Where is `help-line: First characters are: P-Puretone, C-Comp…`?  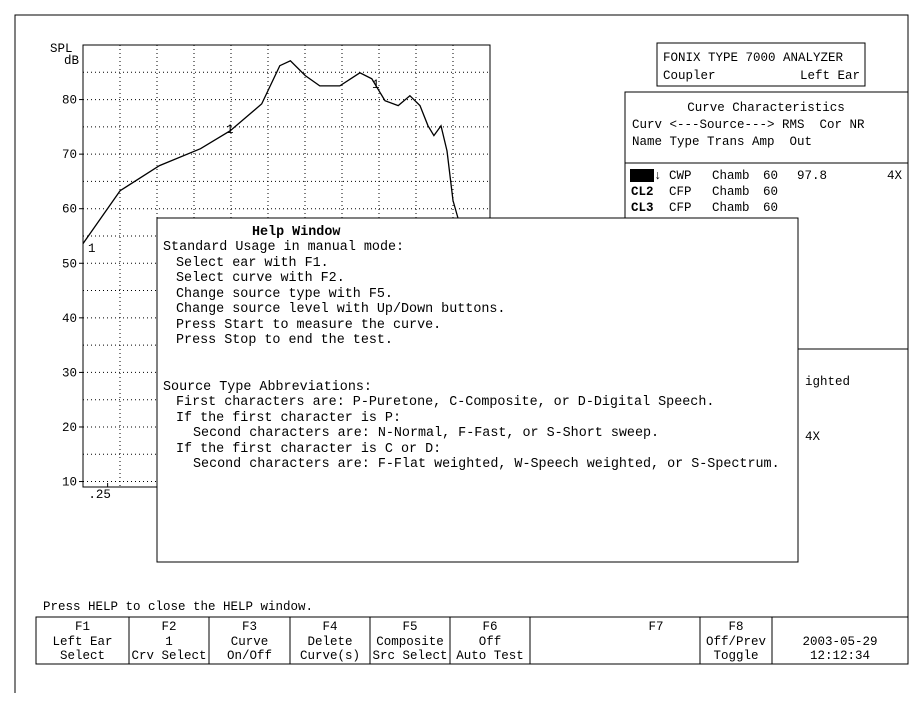 help-line: First characters are: P-Puretone, C-Comp… is located at coordinates (445, 402).